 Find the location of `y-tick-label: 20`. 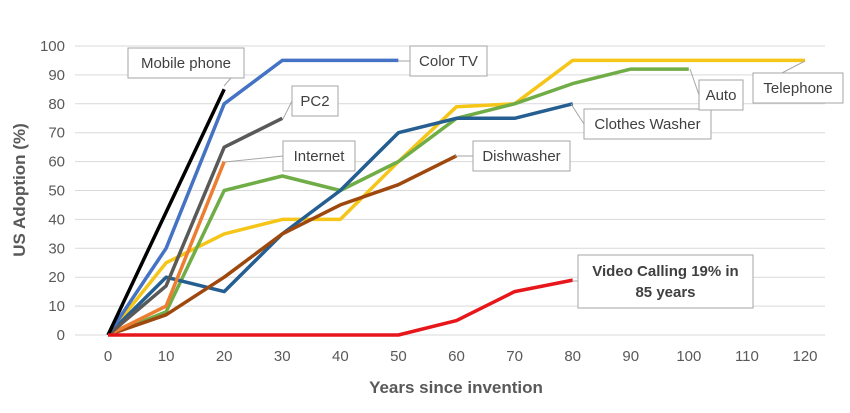

y-tick-label: 20 is located at coordinates (56, 277).